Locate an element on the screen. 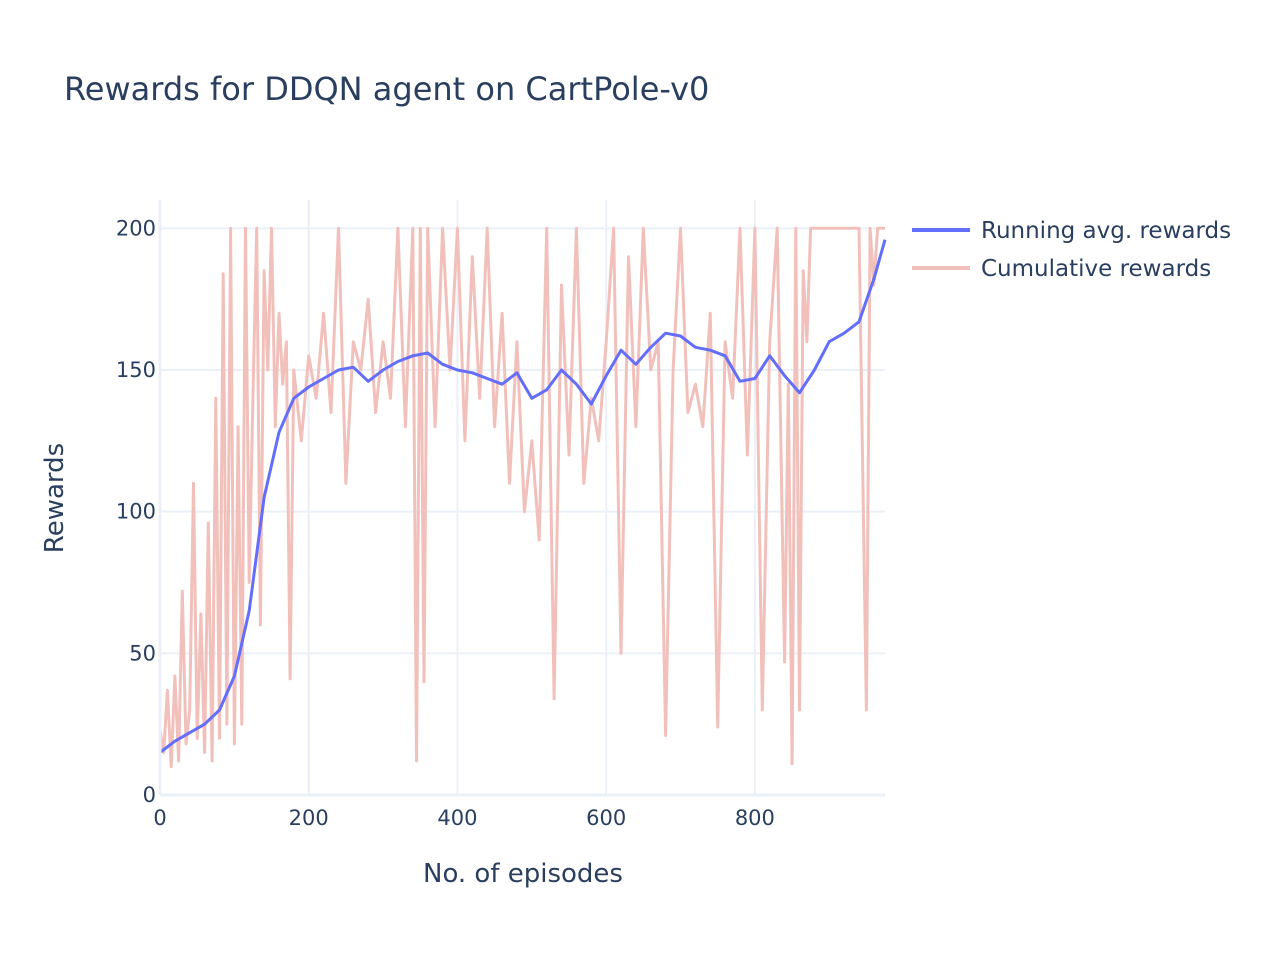 The width and height of the screenshot is (1280, 960). x-tick-label: 600 is located at coordinates (606, 818).